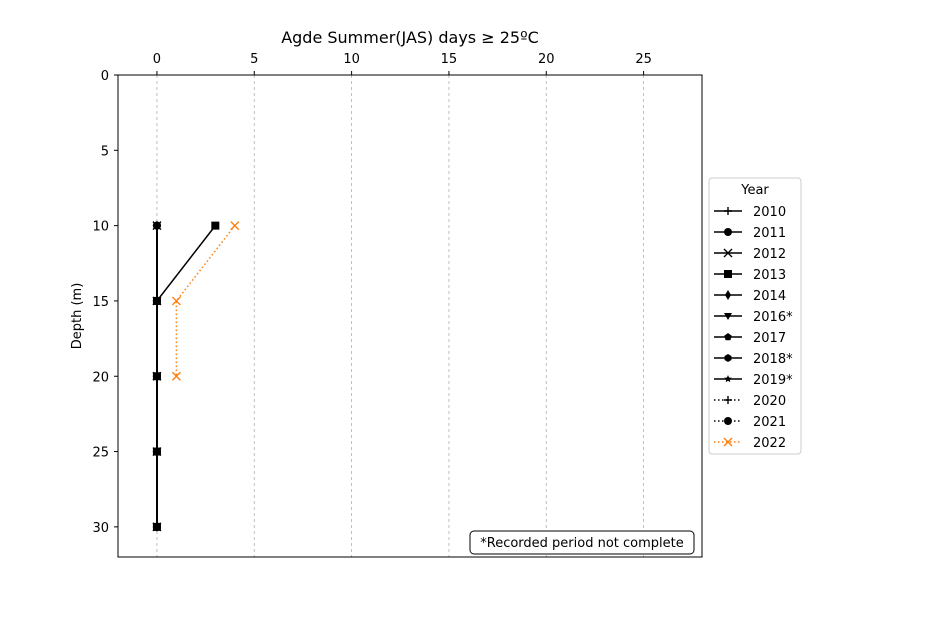 The width and height of the screenshot is (942, 626). I want to click on legend-title: Year, so click(754, 190).